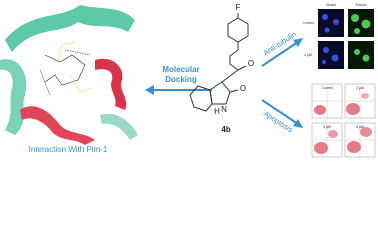 This screenshot has height=240, width=378. I want to click on flow-label: 2 μM, so click(360, 88).